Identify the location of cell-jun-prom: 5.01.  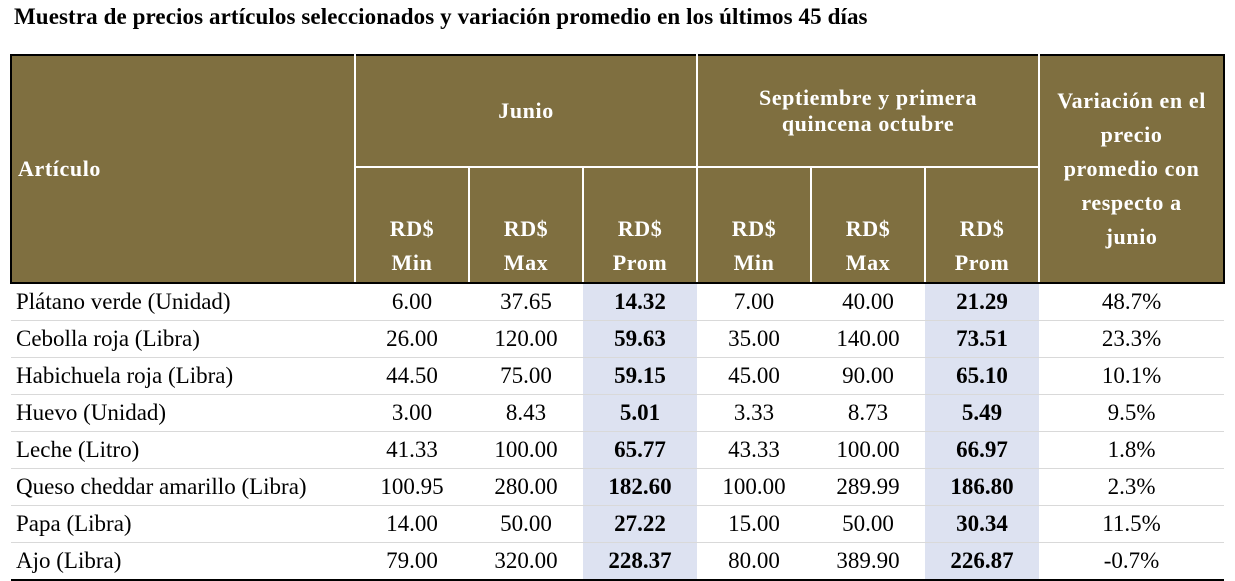
(640, 413).